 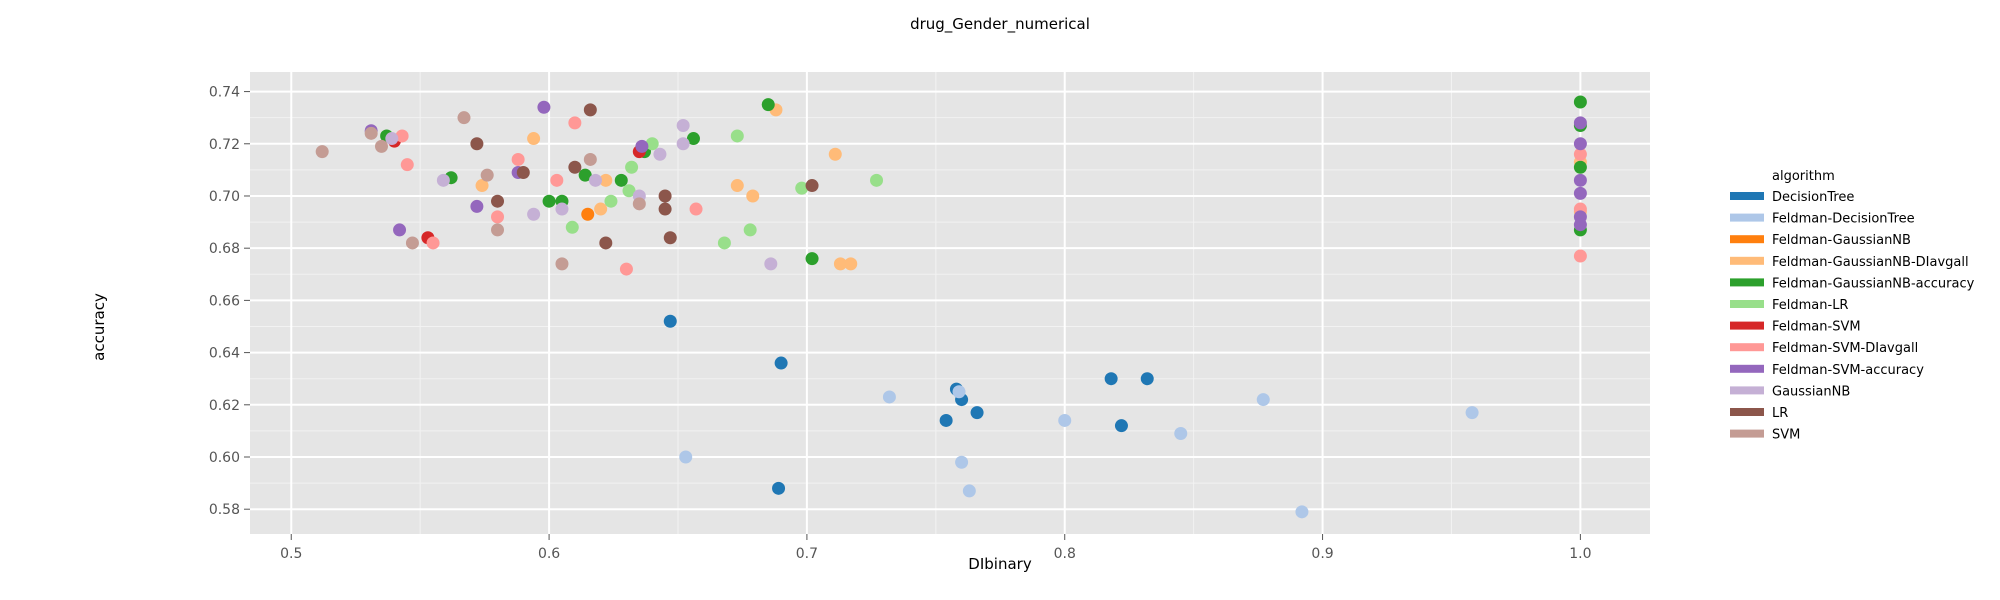 What do you see at coordinates (224, 458) in the screenshot?
I see `y-tick-label: 0.60` at bounding box center [224, 458].